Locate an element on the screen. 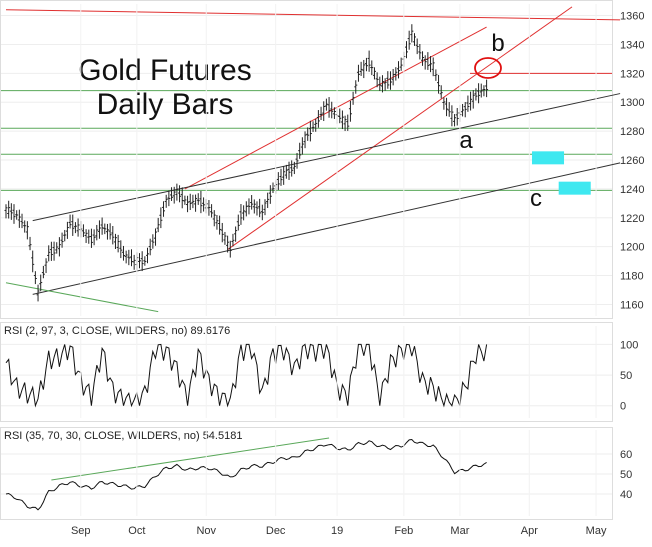 This screenshot has height=547, width=652. rsi35-series-line is located at coordinates (246, 474).